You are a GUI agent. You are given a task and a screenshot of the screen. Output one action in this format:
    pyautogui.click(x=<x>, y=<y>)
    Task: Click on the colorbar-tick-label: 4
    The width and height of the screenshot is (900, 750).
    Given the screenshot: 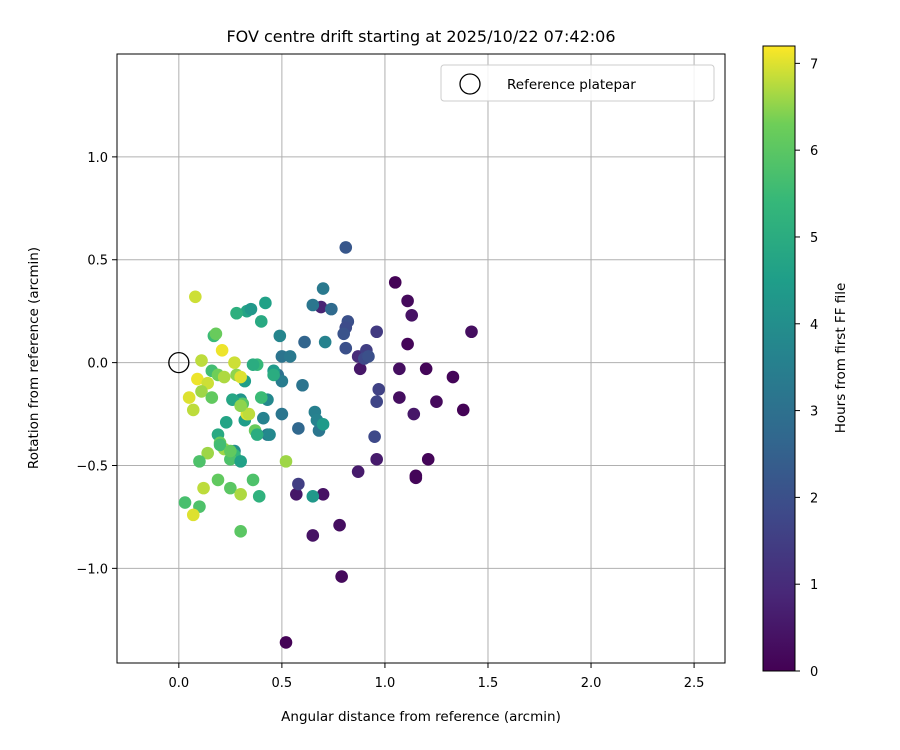 What is the action you would take?
    pyautogui.click(x=814, y=325)
    